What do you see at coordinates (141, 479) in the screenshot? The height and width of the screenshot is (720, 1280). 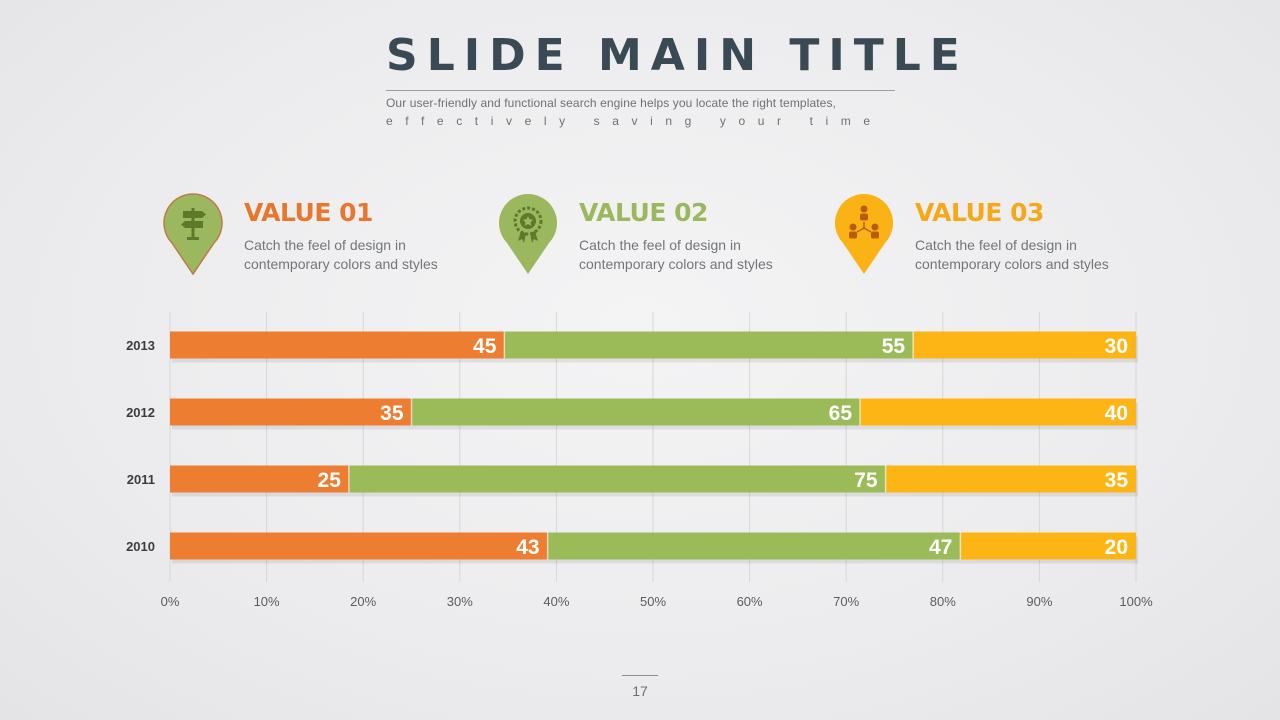 I see `y-category-label: 2011` at bounding box center [141, 479].